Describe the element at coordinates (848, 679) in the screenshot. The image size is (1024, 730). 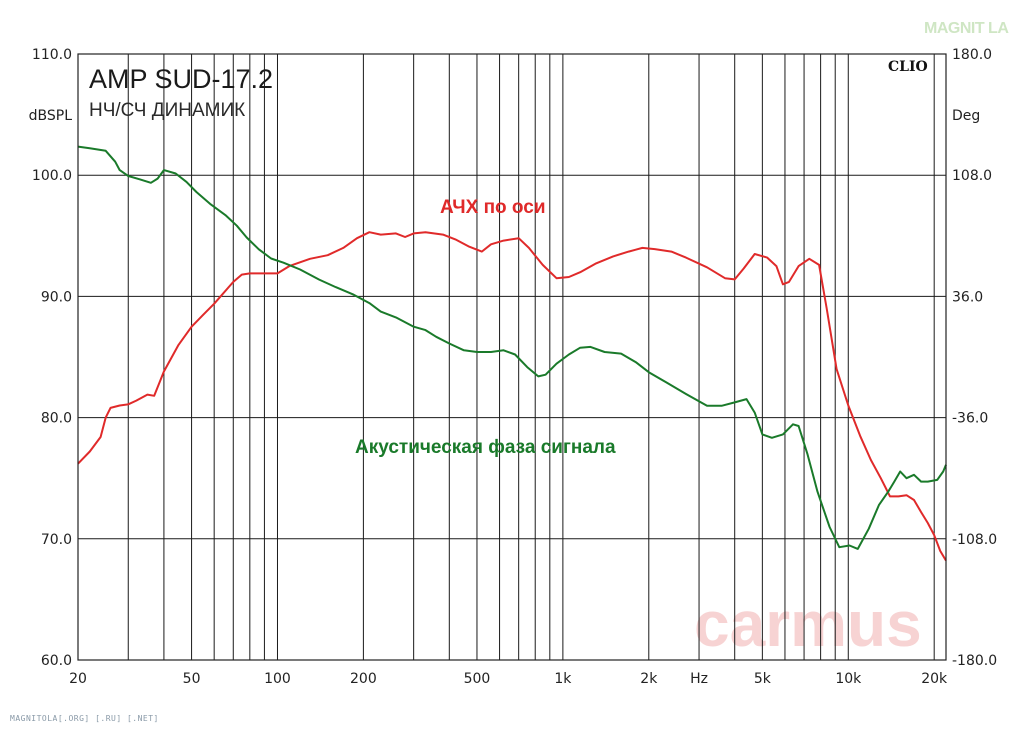
I see `x-tick-label: 10k` at that location.